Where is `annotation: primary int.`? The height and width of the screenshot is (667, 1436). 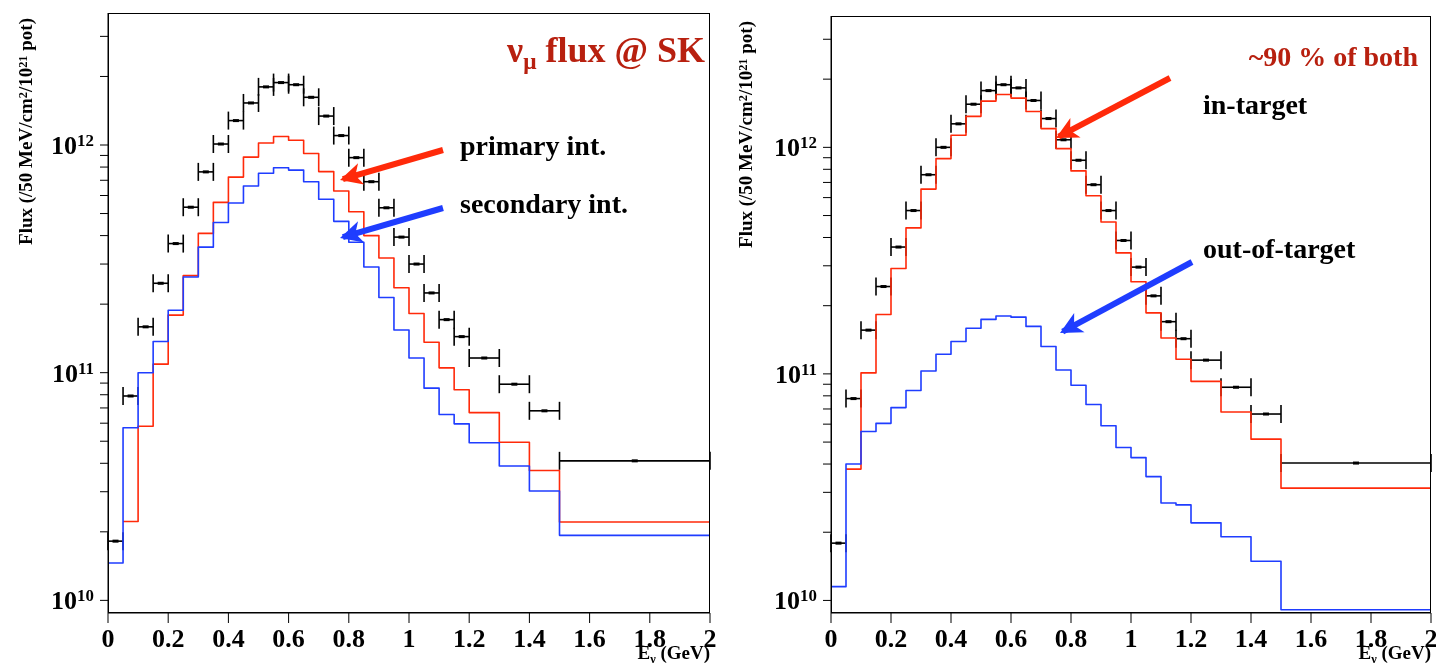 annotation: primary int. is located at coordinates (533, 145).